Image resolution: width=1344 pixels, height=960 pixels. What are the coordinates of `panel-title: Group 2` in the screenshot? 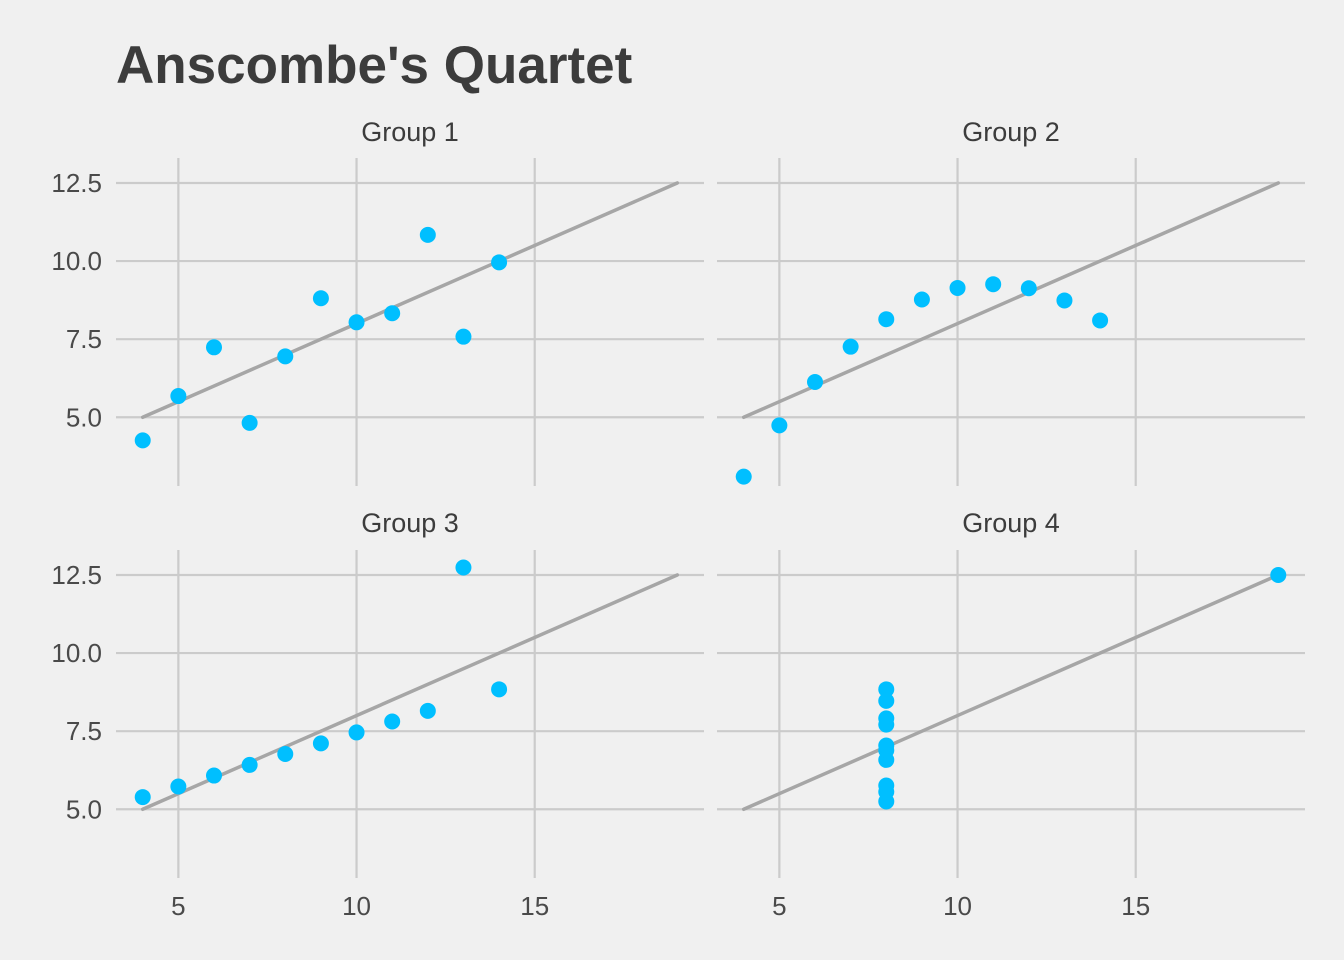 It's located at (1011, 132).